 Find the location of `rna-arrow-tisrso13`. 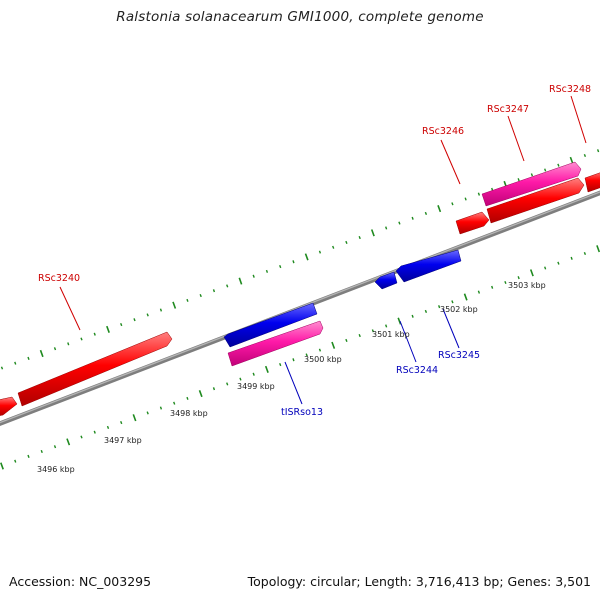

rna-arrow-tisrso13 is located at coordinates (275, 343).